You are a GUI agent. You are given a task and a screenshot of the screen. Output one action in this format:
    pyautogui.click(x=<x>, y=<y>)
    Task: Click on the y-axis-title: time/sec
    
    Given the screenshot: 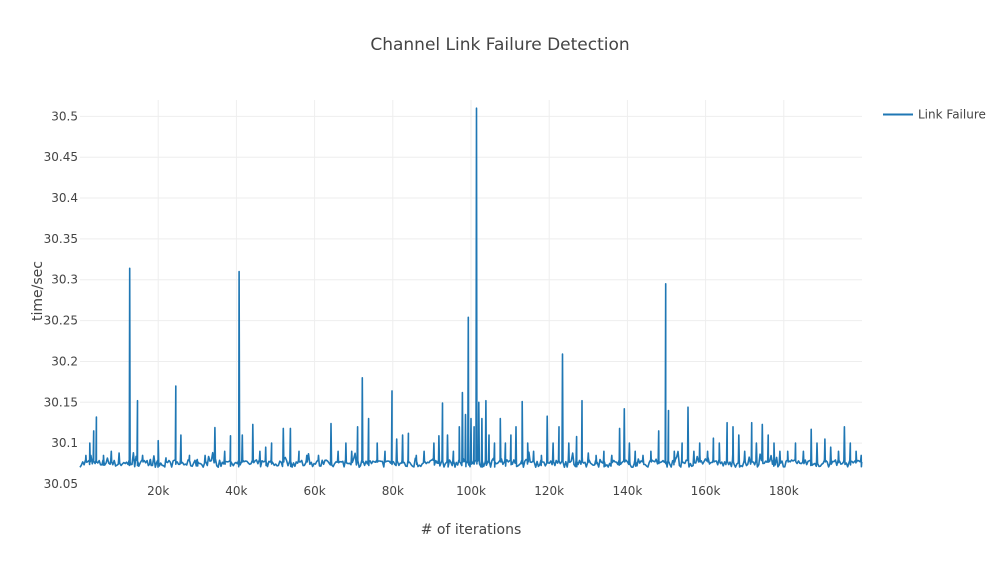 What is the action you would take?
    pyautogui.click(x=38, y=291)
    